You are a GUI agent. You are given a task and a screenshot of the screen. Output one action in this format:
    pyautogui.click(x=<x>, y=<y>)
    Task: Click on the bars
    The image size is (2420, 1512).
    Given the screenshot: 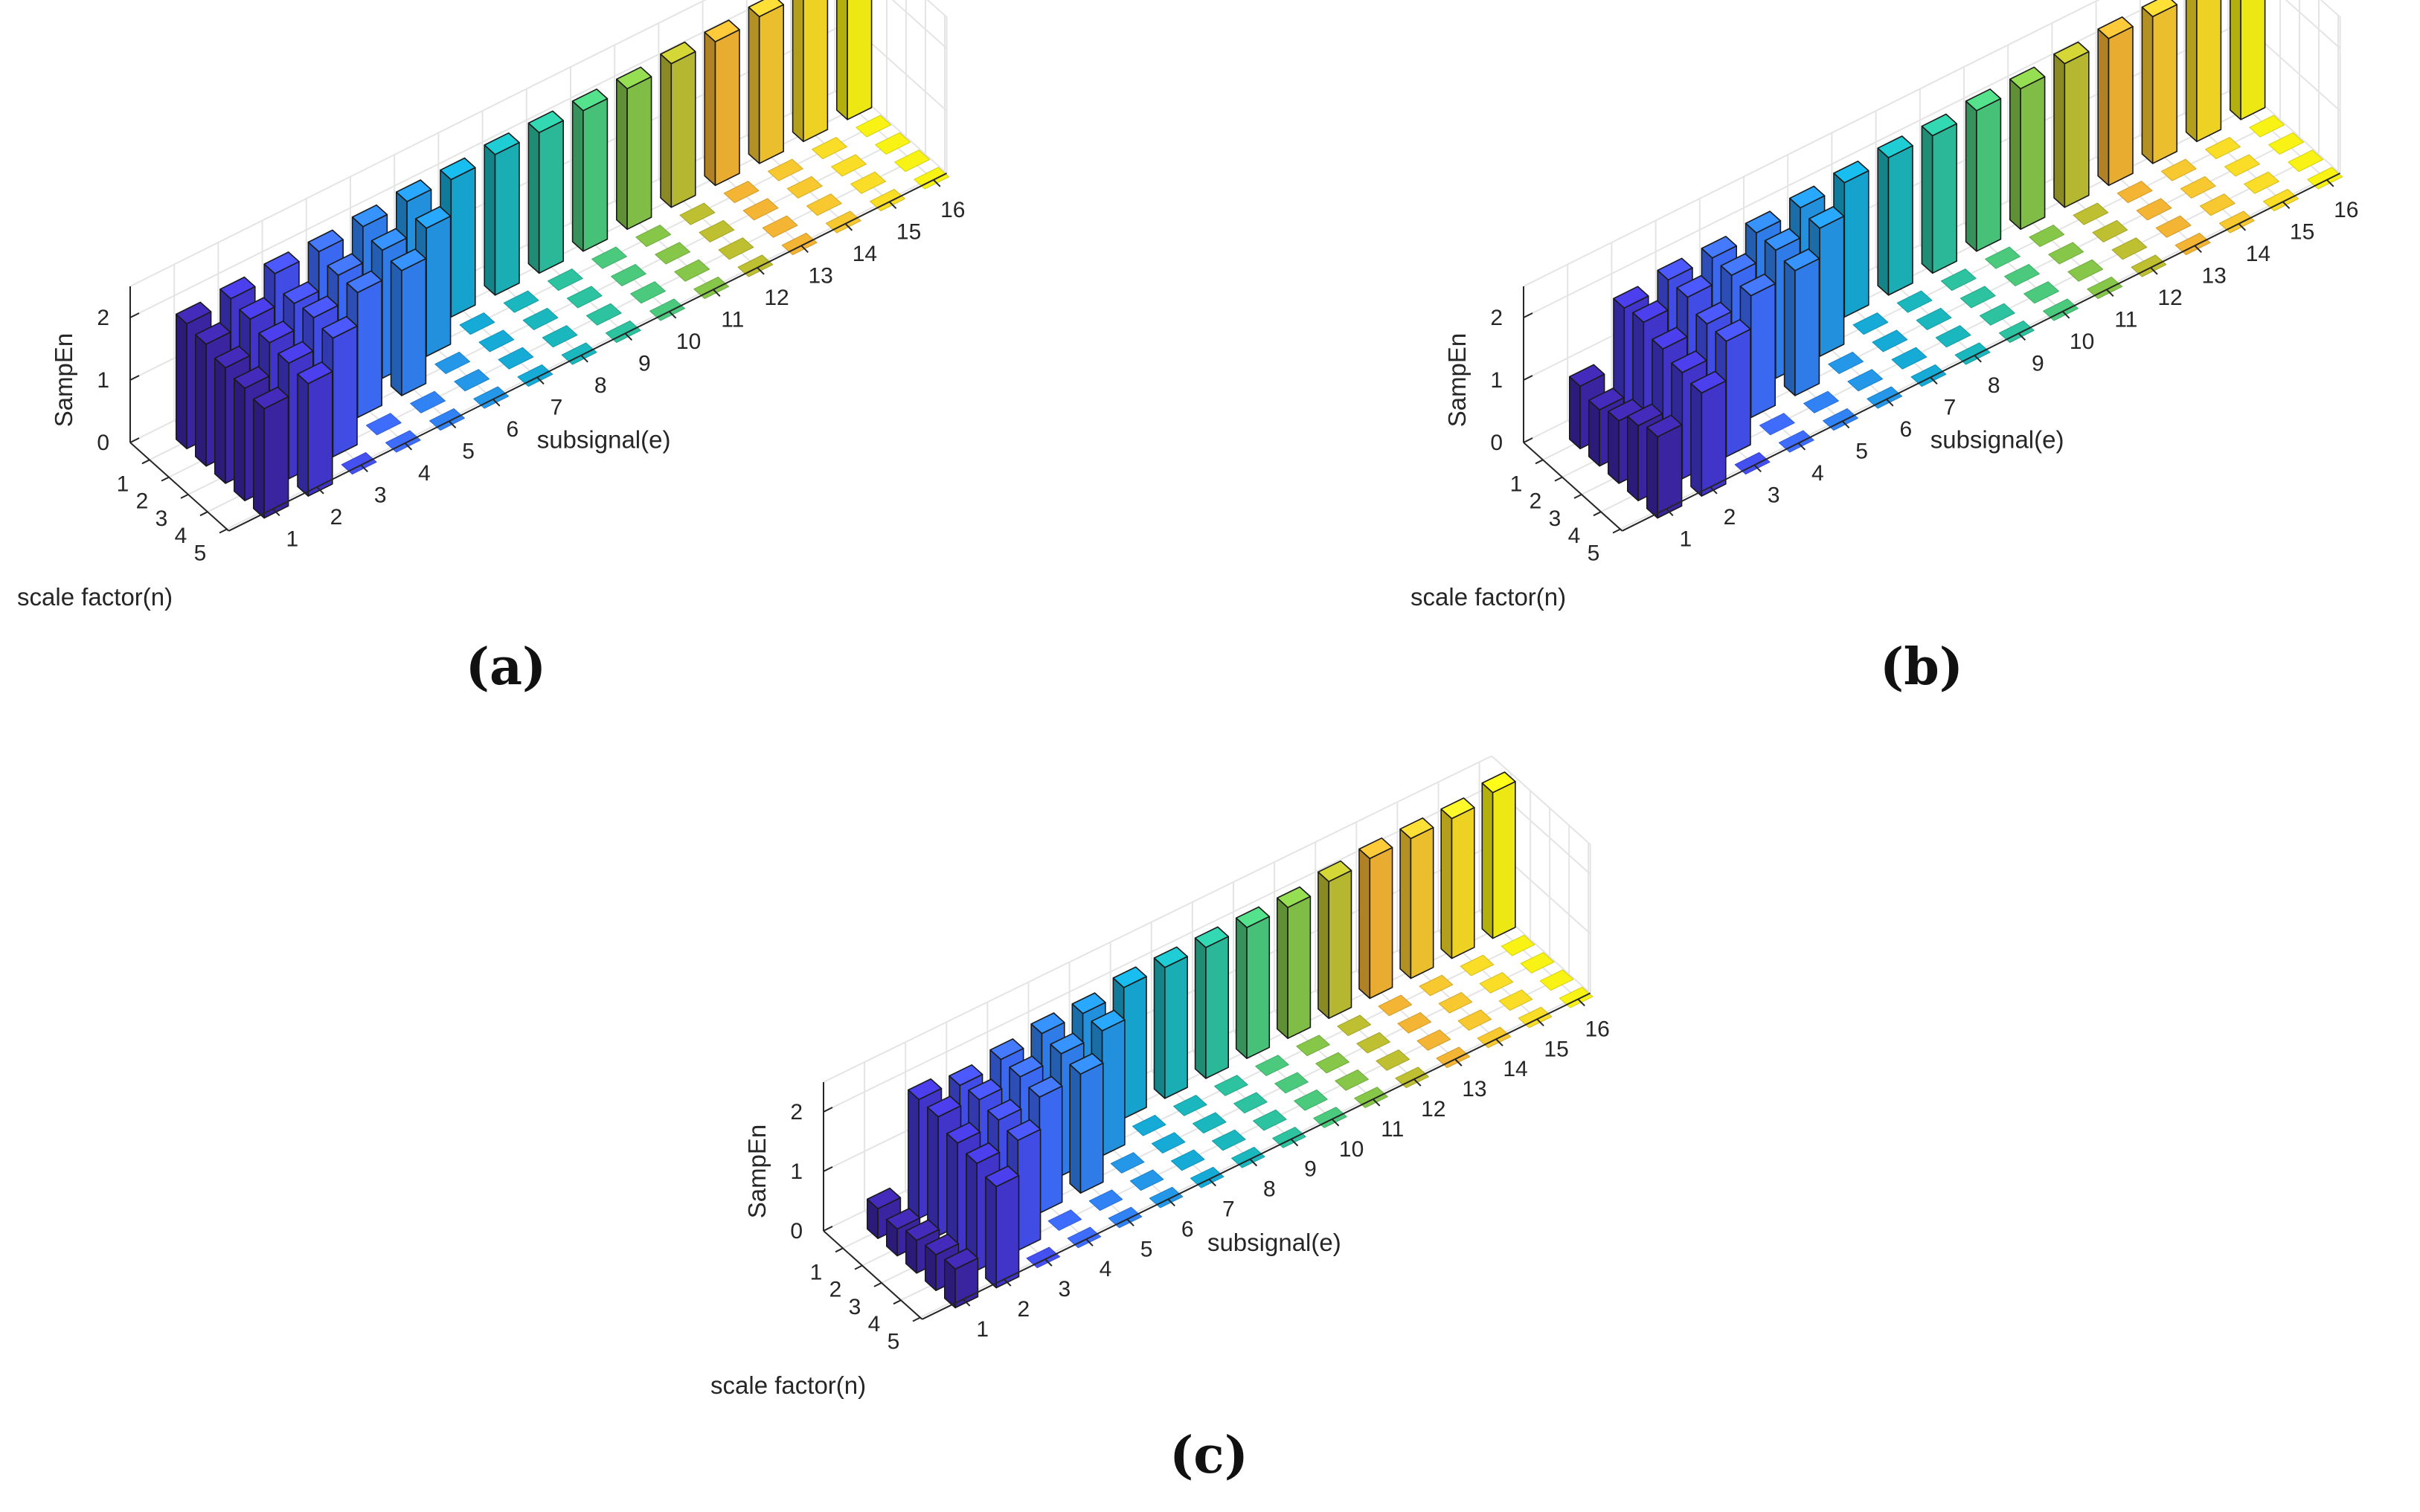 What is the action you would take?
    pyautogui.click(x=1230, y=1040)
    